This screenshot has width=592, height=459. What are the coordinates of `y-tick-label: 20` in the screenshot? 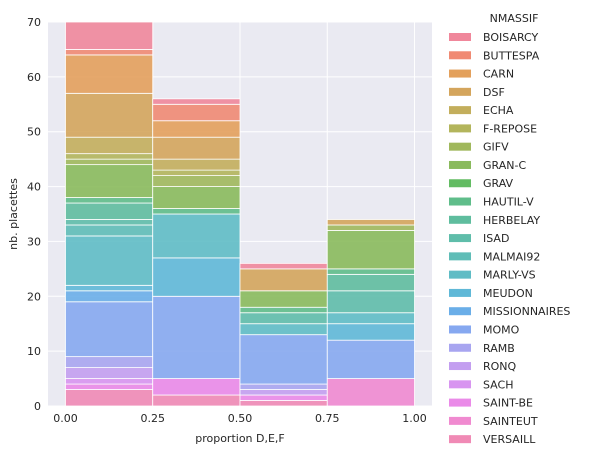 It's located at (34, 296).